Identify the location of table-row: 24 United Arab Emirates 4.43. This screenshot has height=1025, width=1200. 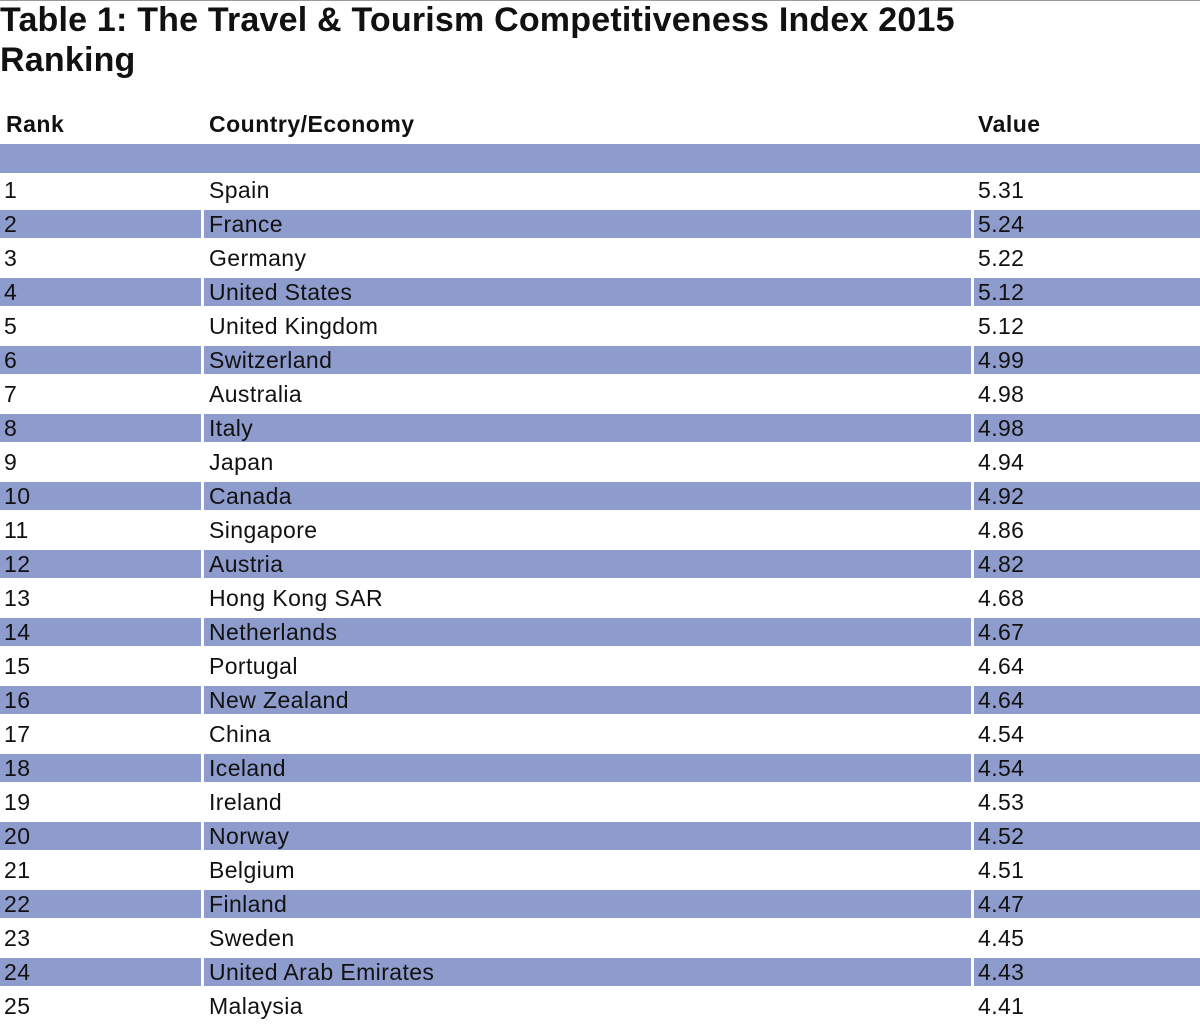
(600, 972).